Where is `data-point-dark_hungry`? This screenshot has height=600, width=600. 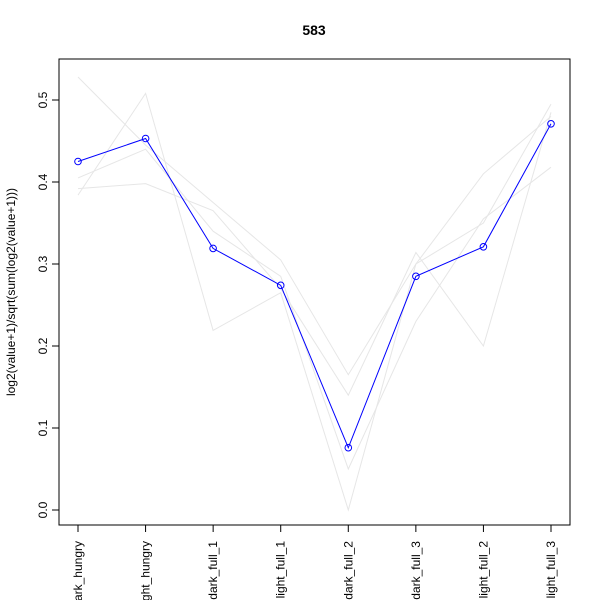 data-point-dark_hungry is located at coordinates (78, 161).